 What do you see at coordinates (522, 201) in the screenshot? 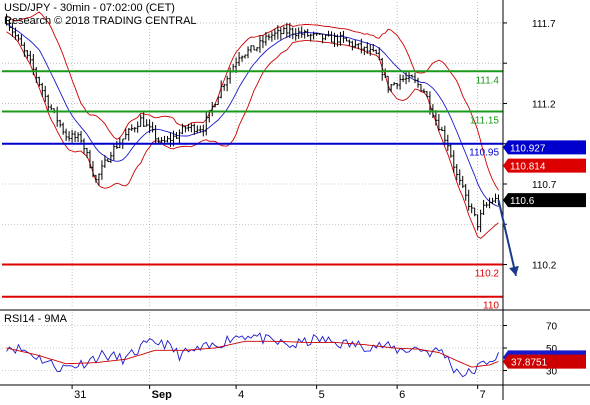
I see `price-badge-text: 110.6` at bounding box center [522, 201].